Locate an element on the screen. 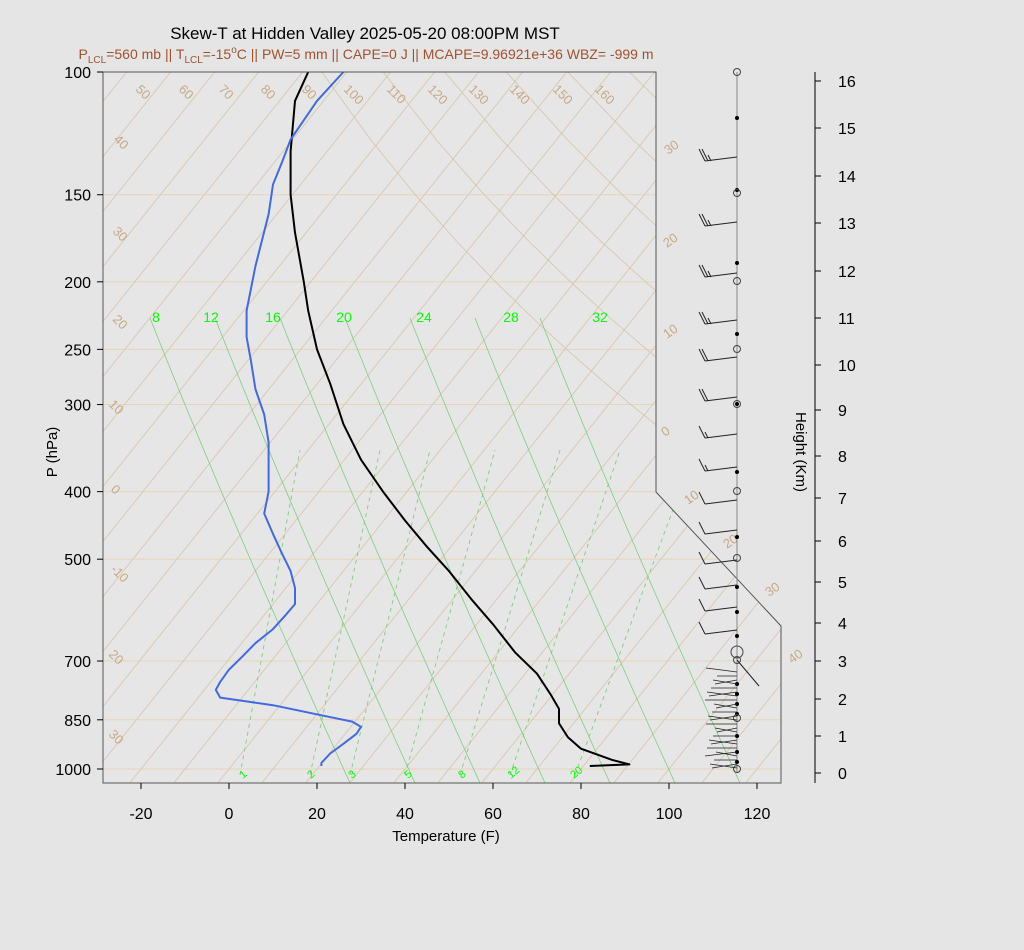 The image size is (1024, 950). x-tick-label: 80 is located at coordinates (581, 814).